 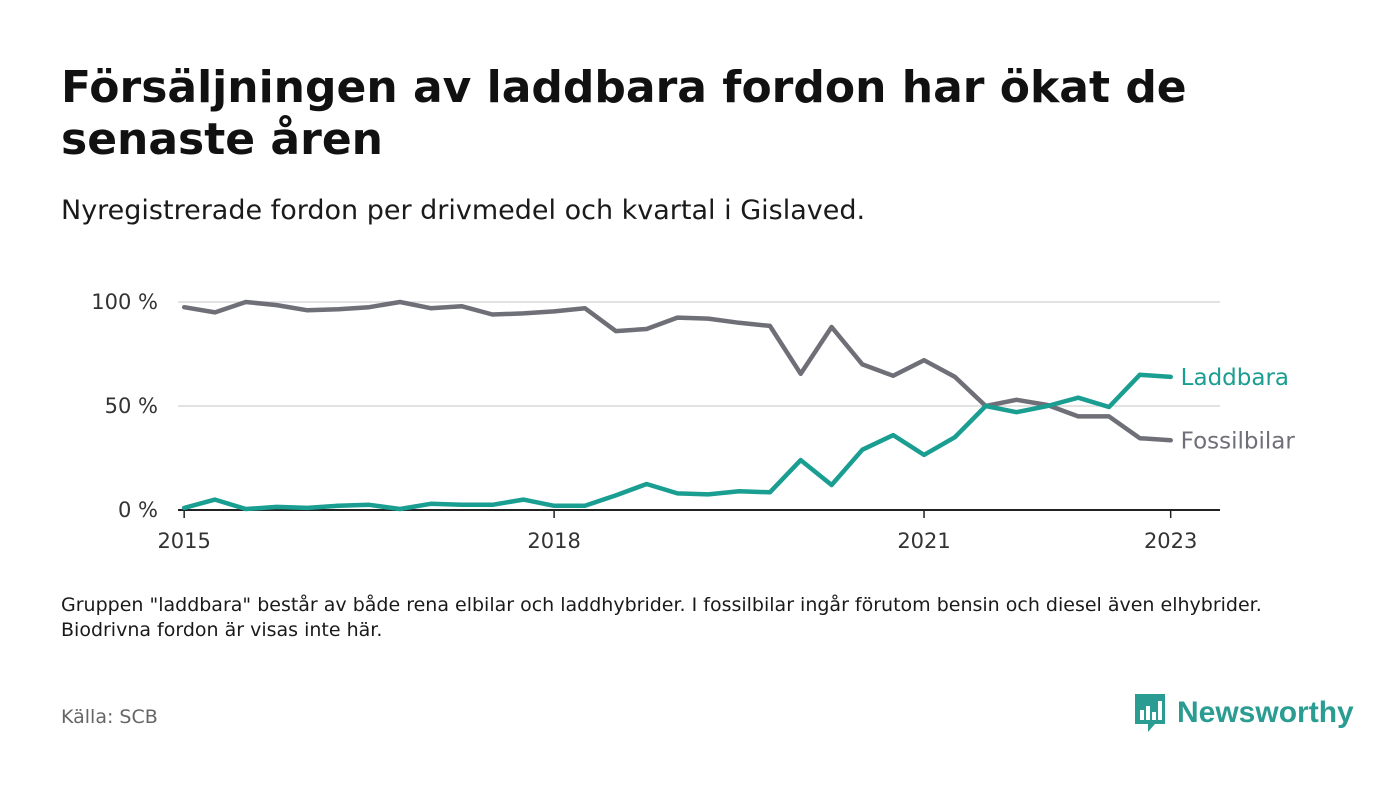 I want to click on x-tick-label: 2018, so click(x=553, y=541).